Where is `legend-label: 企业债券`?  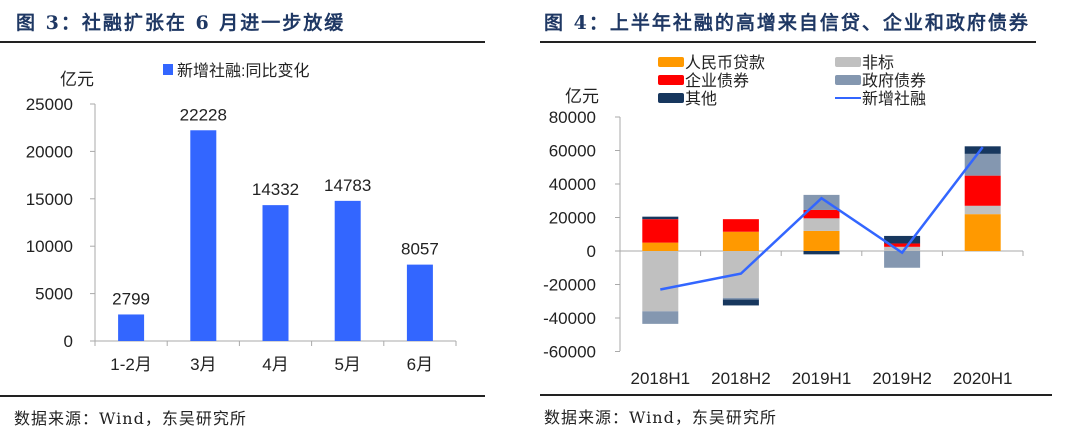
legend-label: 企业债券 is located at coordinates (717, 81).